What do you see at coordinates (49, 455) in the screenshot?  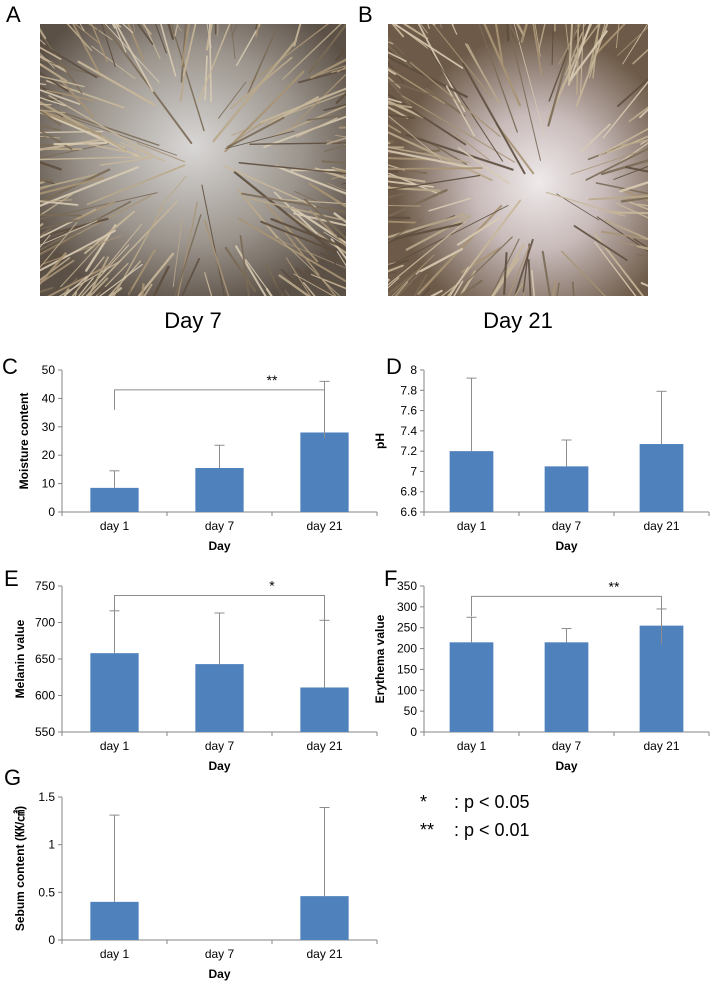 I see `y-tick-label: 20` at bounding box center [49, 455].